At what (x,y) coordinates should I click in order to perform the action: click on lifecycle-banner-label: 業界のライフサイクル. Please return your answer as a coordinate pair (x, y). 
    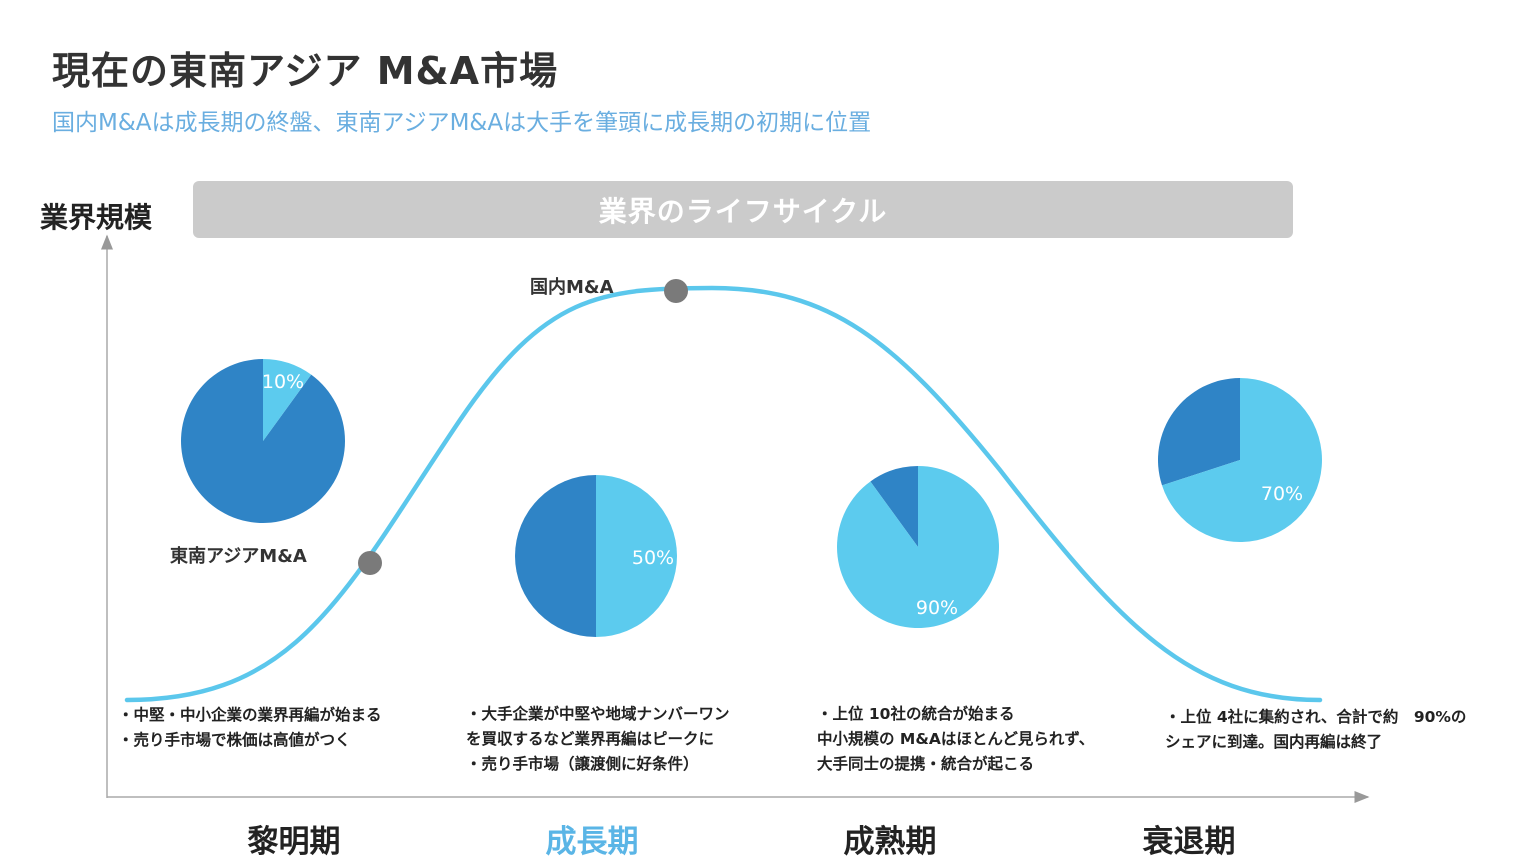
    Looking at the image, I should click on (743, 211).